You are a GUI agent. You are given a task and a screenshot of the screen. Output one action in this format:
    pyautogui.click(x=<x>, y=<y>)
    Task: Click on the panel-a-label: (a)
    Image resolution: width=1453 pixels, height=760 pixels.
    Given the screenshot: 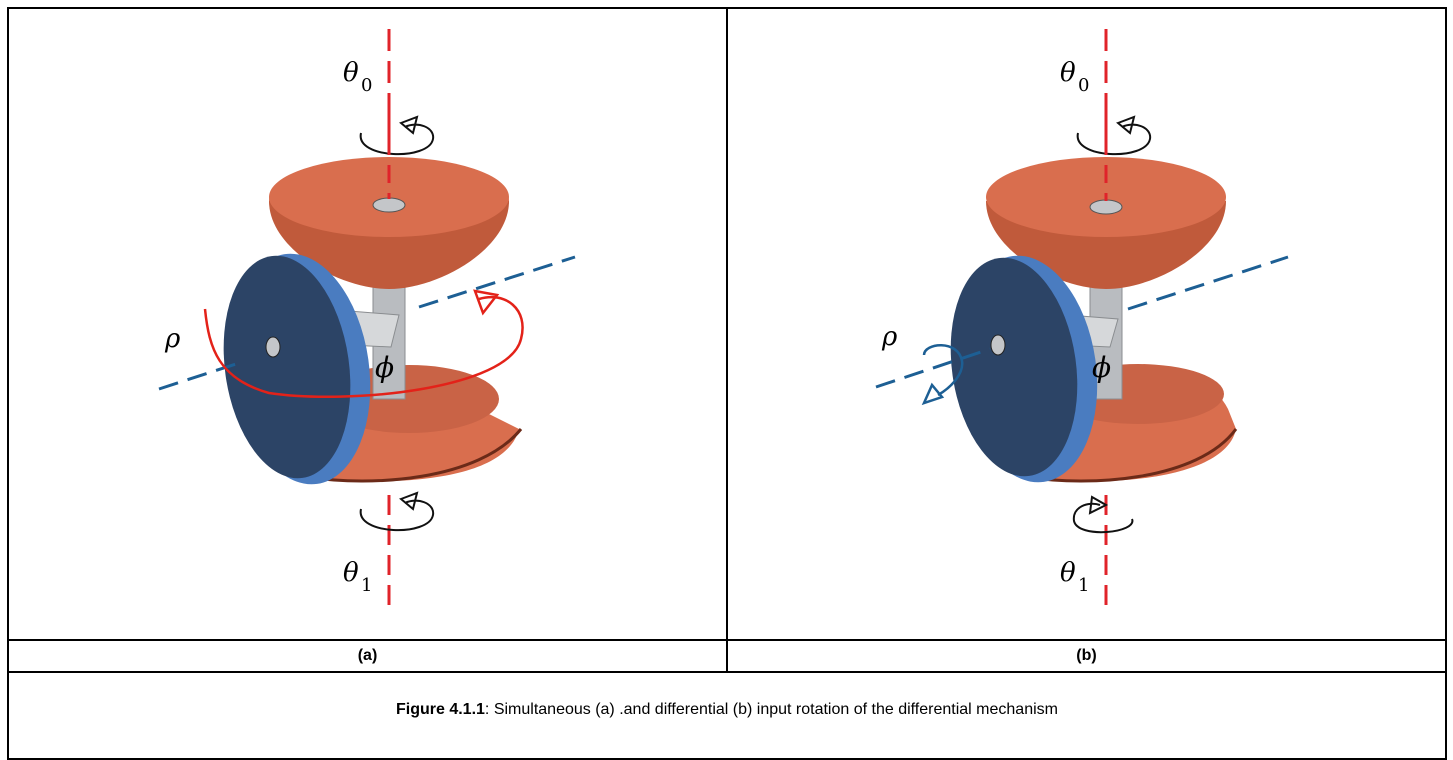 What is the action you would take?
    pyautogui.click(x=367, y=656)
    